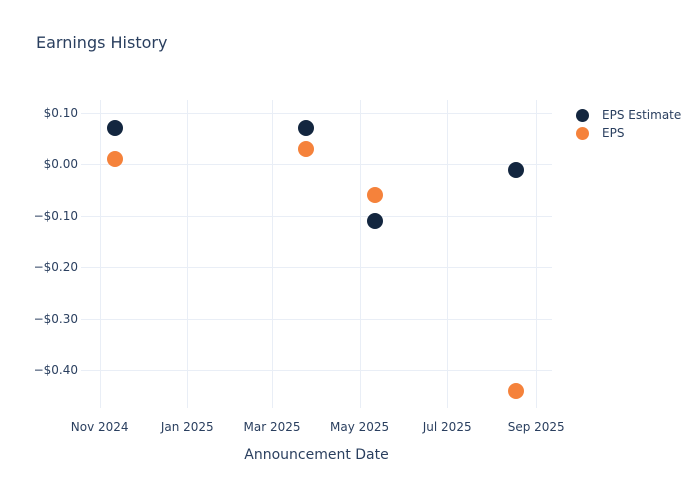  What do you see at coordinates (613, 133) in the screenshot?
I see `legend-label: EPS` at bounding box center [613, 133].